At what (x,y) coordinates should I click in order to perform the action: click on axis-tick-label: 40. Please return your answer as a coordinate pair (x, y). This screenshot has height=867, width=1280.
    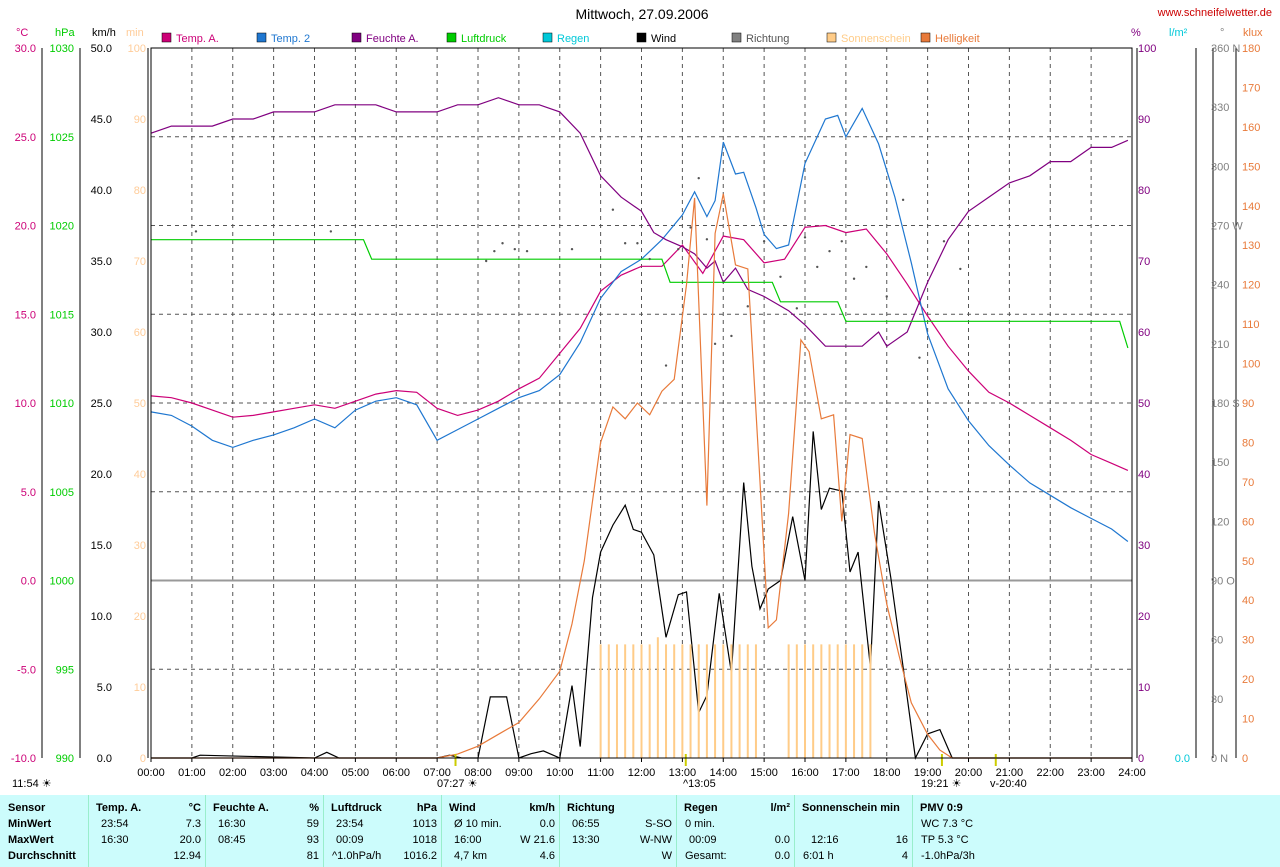
    Looking at the image, I should click on (1144, 475).